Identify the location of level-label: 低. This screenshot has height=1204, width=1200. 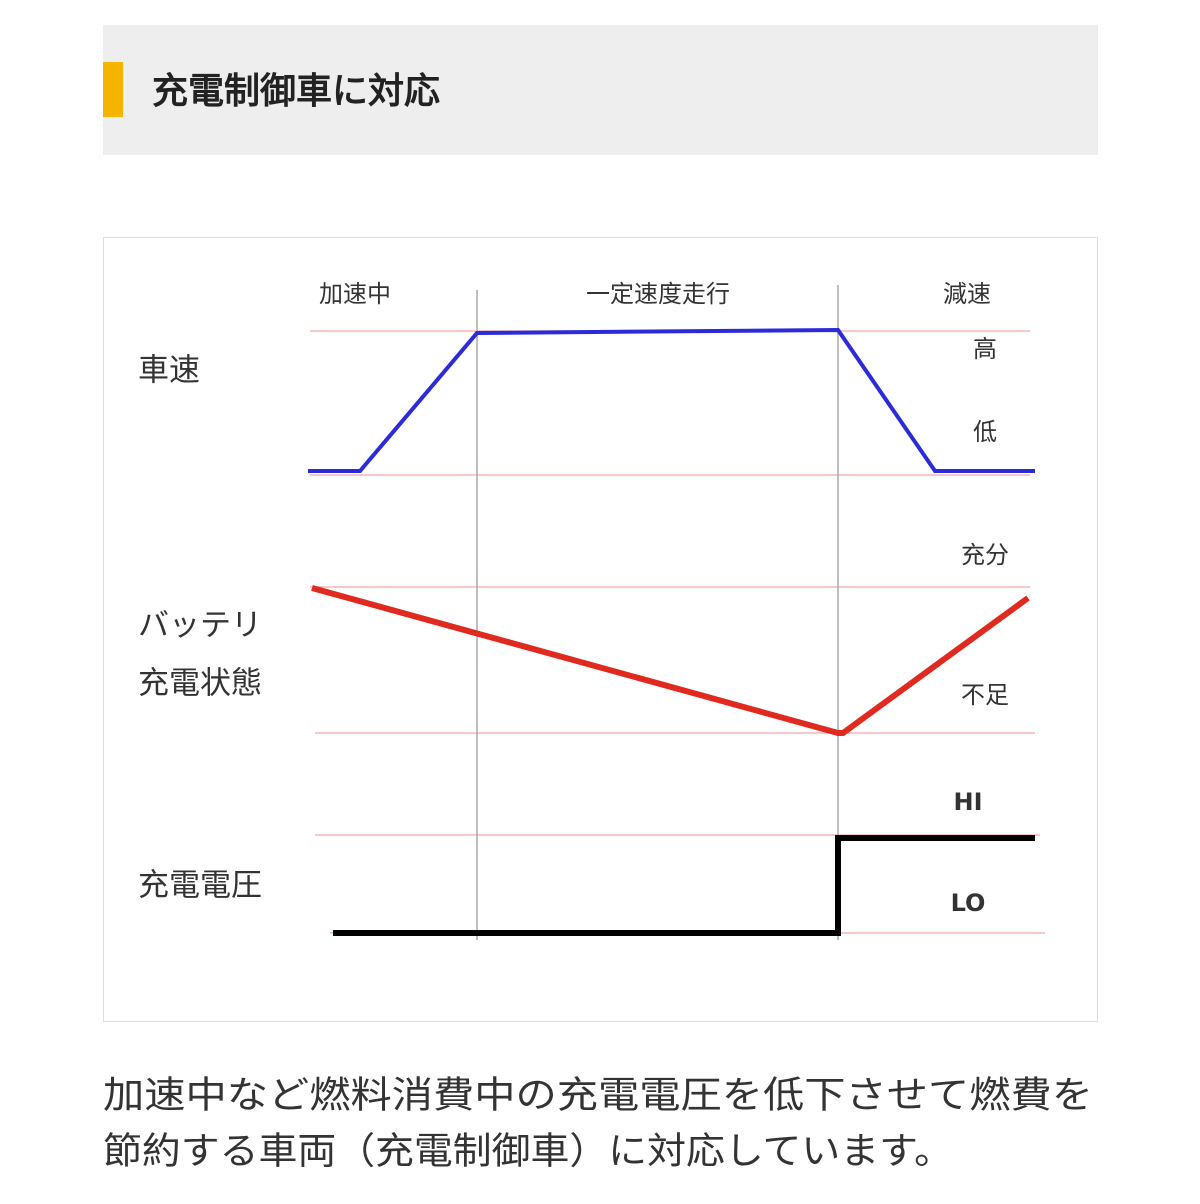
(985, 432).